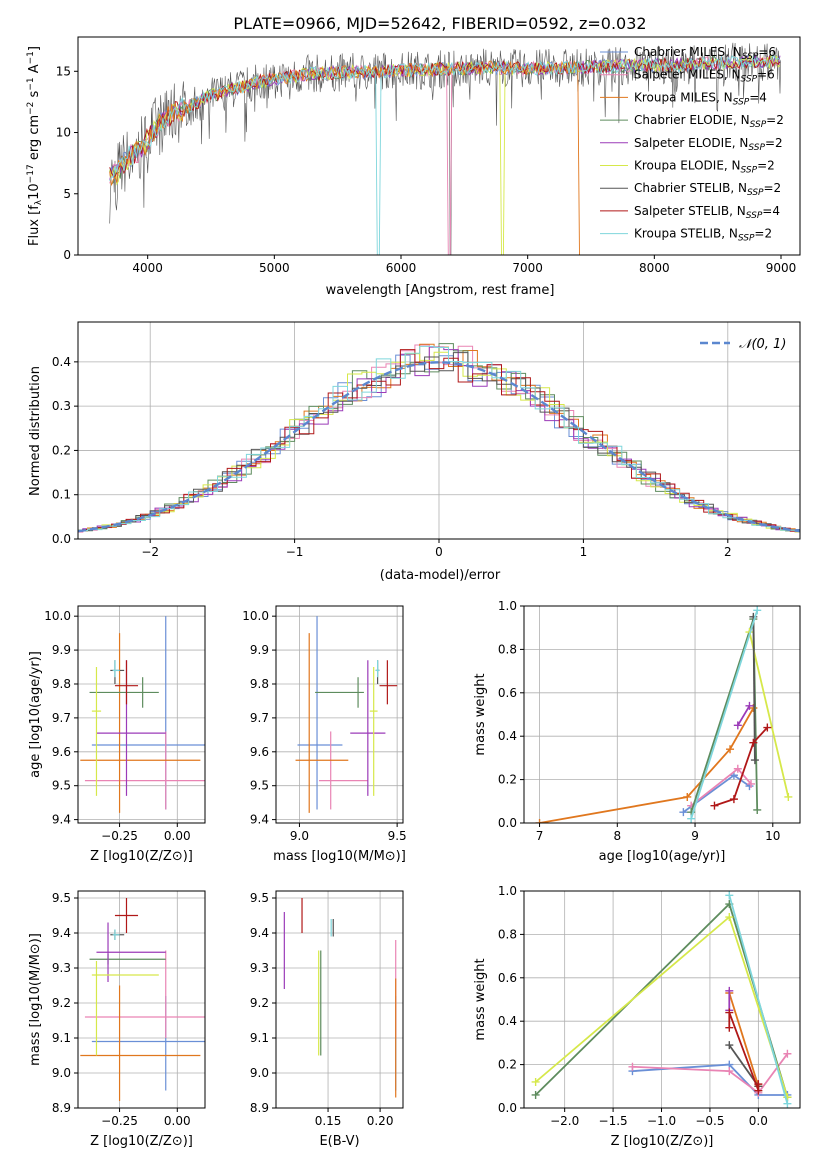  I want to click on y-axis-label: mass [log10(M/M⊙)], so click(35, 999).